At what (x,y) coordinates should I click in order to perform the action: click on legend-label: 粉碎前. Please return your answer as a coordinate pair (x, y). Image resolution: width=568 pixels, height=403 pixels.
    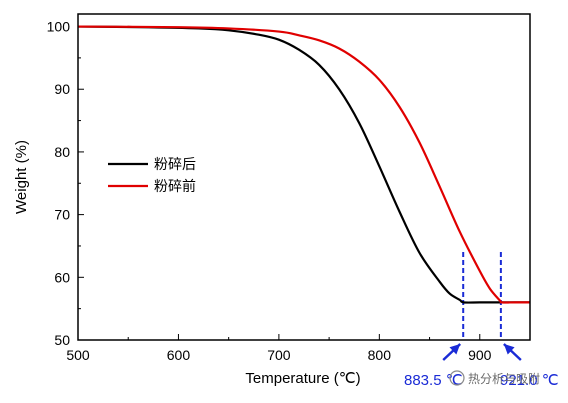
    Looking at the image, I should click on (175, 186).